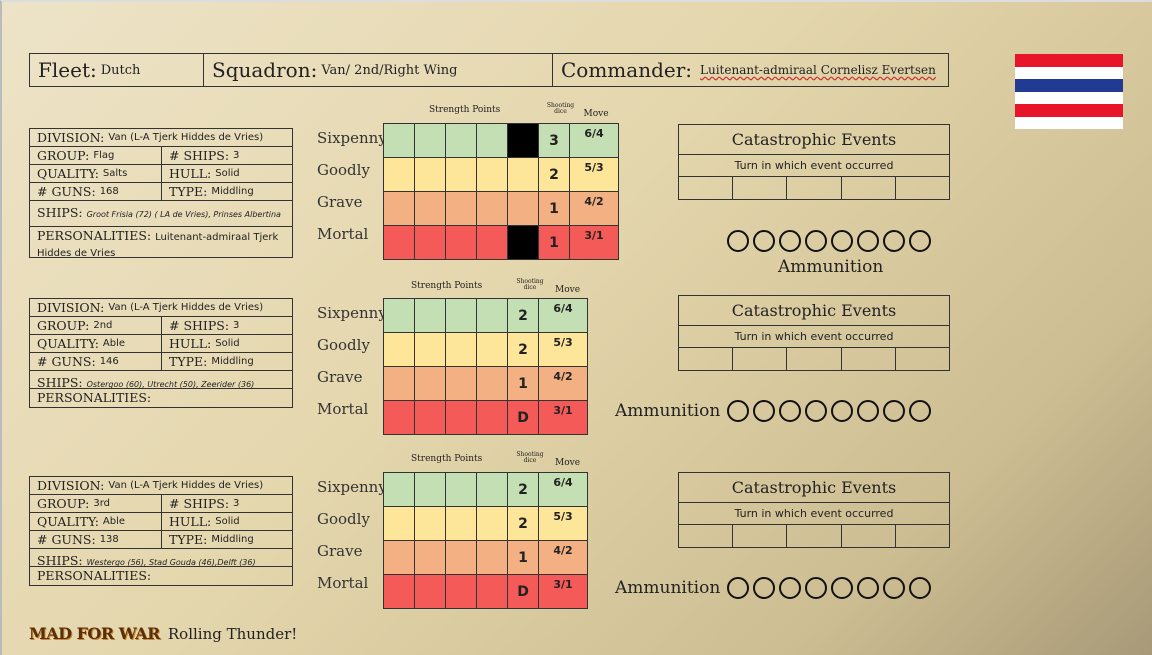  I want to click on personalities-label: PERSONALITIES:, so click(94, 575).